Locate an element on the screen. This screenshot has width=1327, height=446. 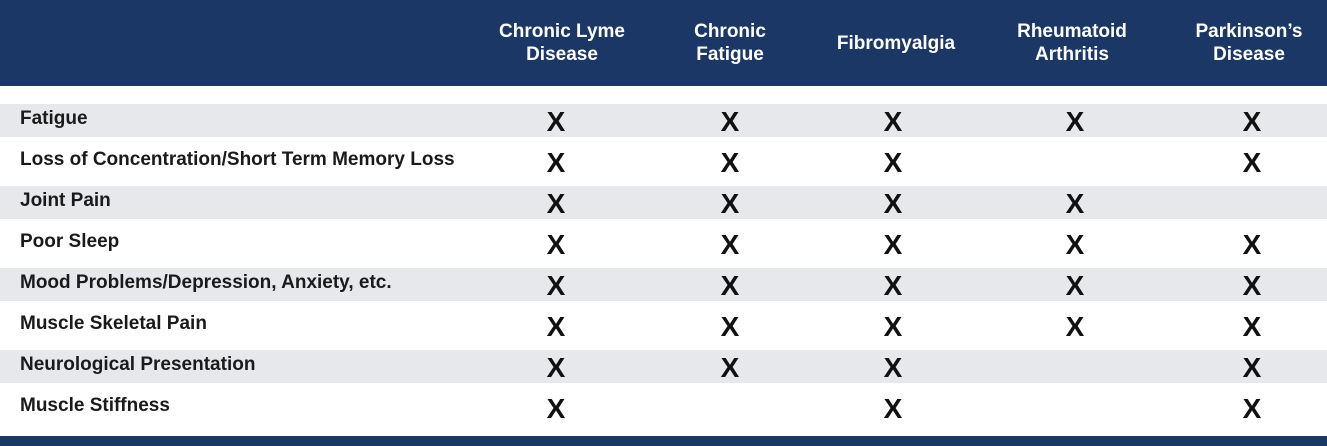
table-row: Muscle Stiffness X X X is located at coordinates (663, 407).